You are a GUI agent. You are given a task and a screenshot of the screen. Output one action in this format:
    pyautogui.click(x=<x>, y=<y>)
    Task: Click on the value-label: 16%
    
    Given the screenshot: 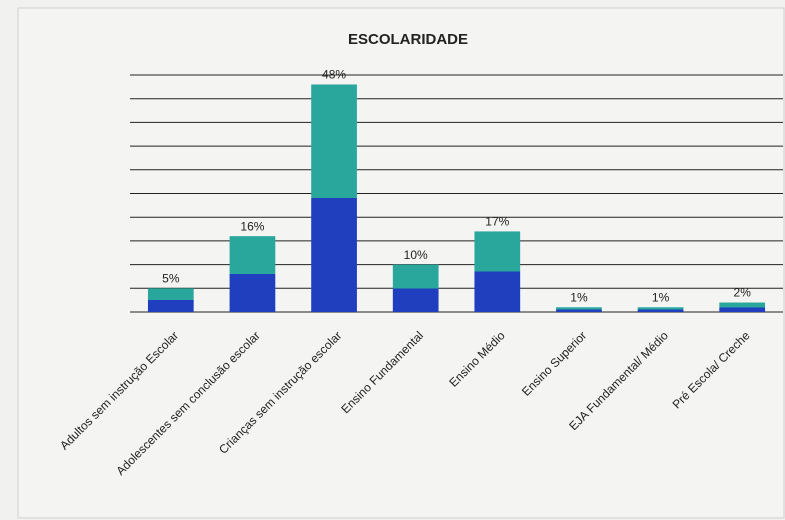 What is the action you would take?
    pyautogui.click(x=252, y=226)
    